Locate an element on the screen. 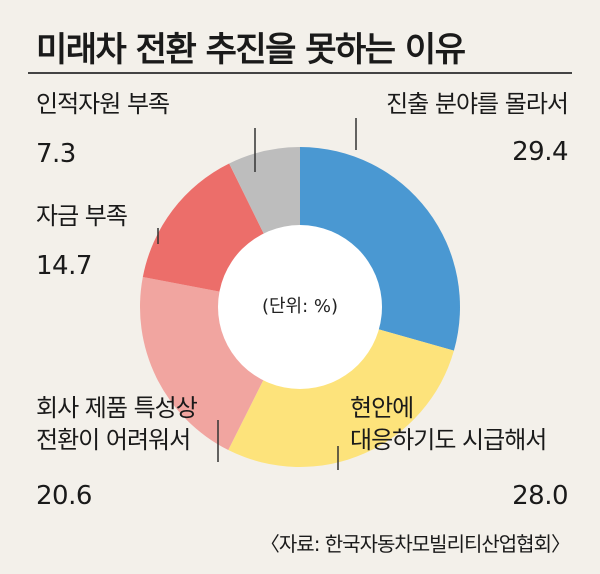 The image size is (600, 574). slice-label-funding: 자금 부족 is located at coordinates (82, 216).